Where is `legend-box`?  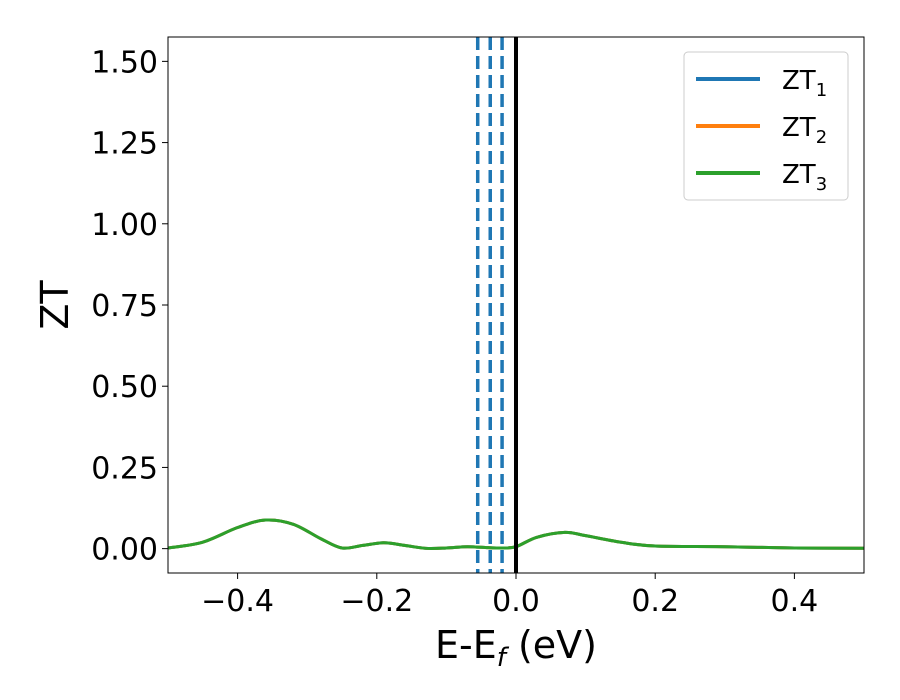
legend-box is located at coordinates (766, 126).